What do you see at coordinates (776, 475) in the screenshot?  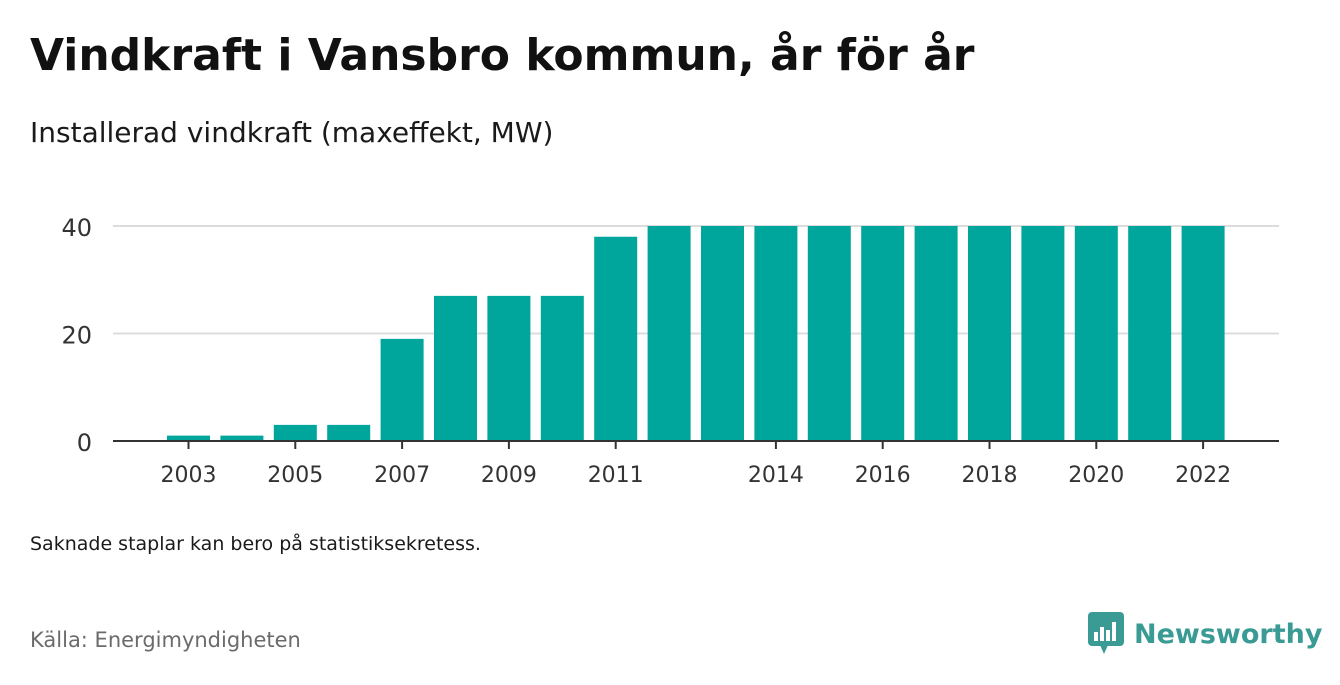 I see `x-tick-label: 2014` at bounding box center [776, 475].